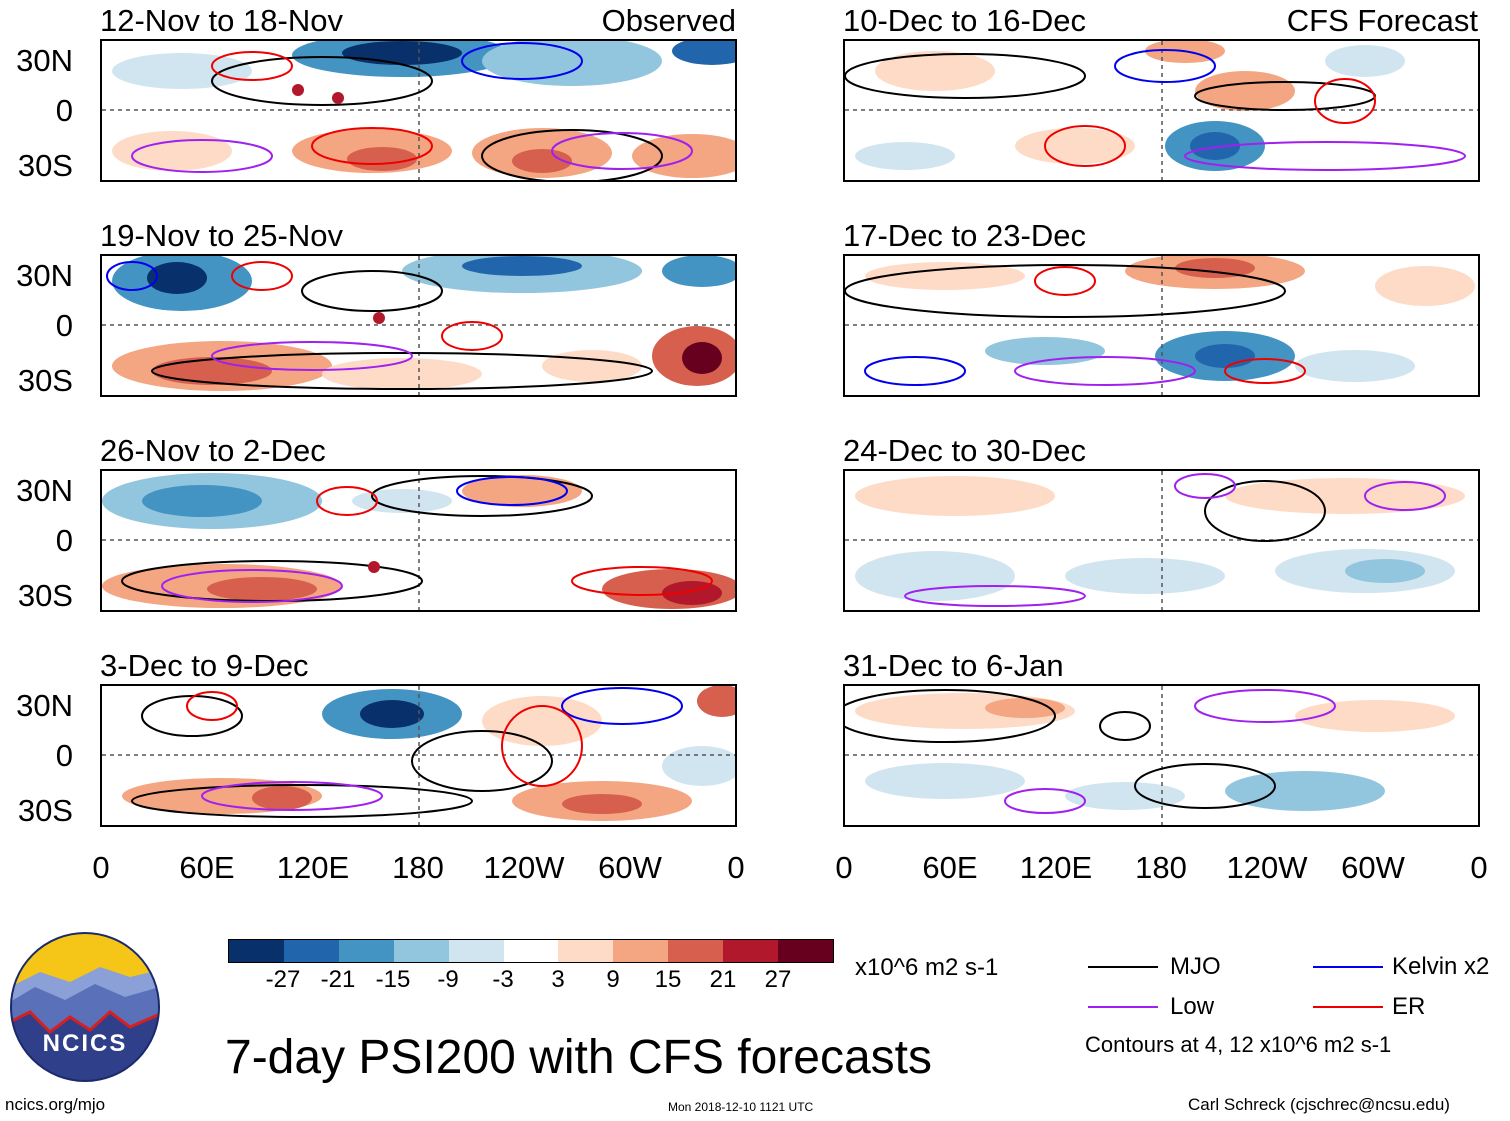  What do you see at coordinates (1441, 966) in the screenshot?
I see `legend-label-kelvin: Kelvin x2` at bounding box center [1441, 966].